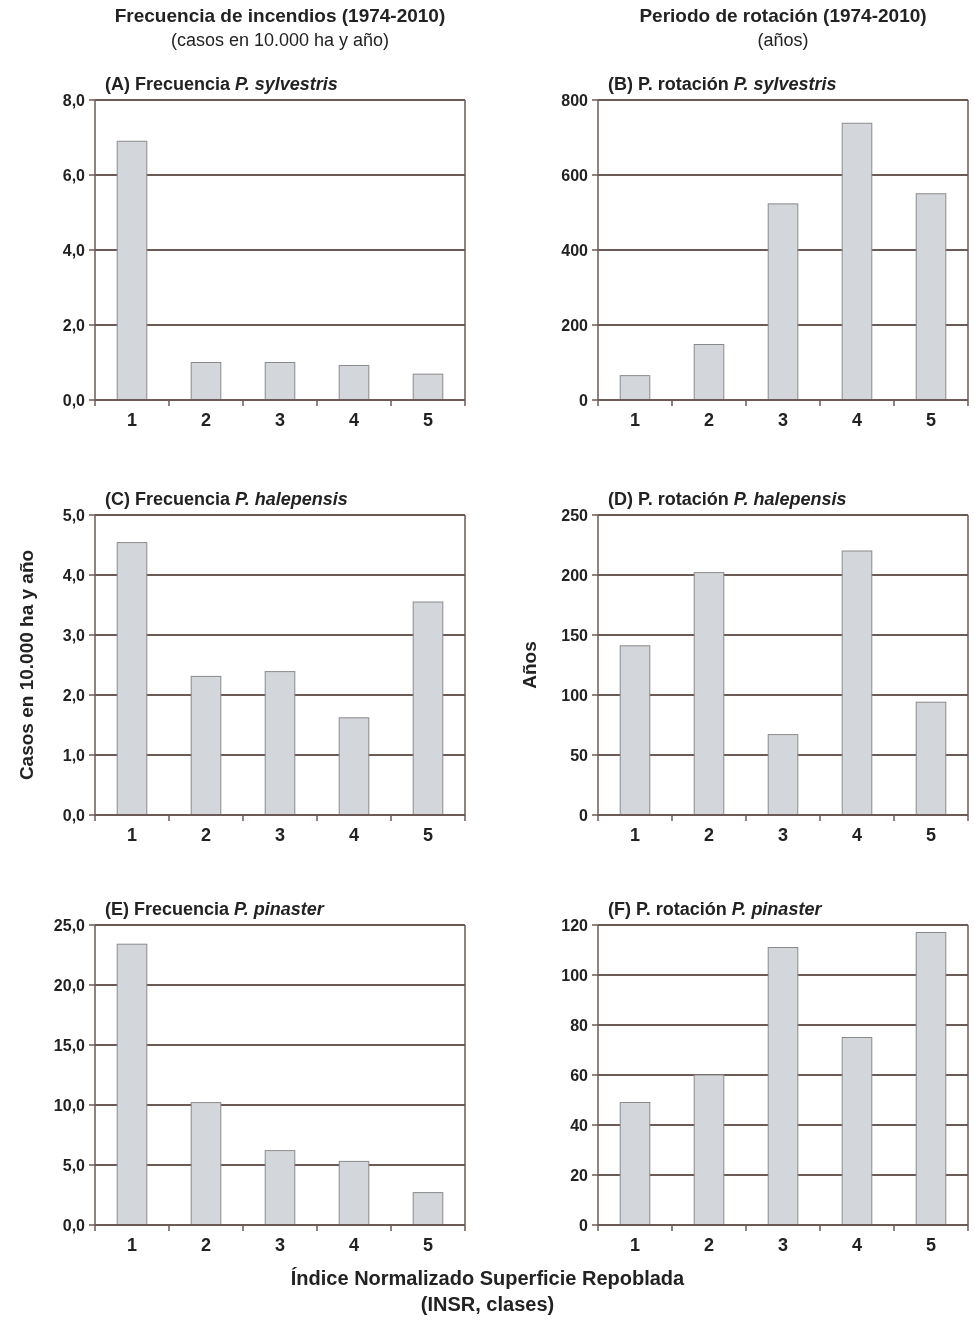 Image resolution: width=975 pixels, height=1322 pixels. What do you see at coordinates (74, 100) in the screenshot?
I see `y-tick-label: 8,0` at bounding box center [74, 100].